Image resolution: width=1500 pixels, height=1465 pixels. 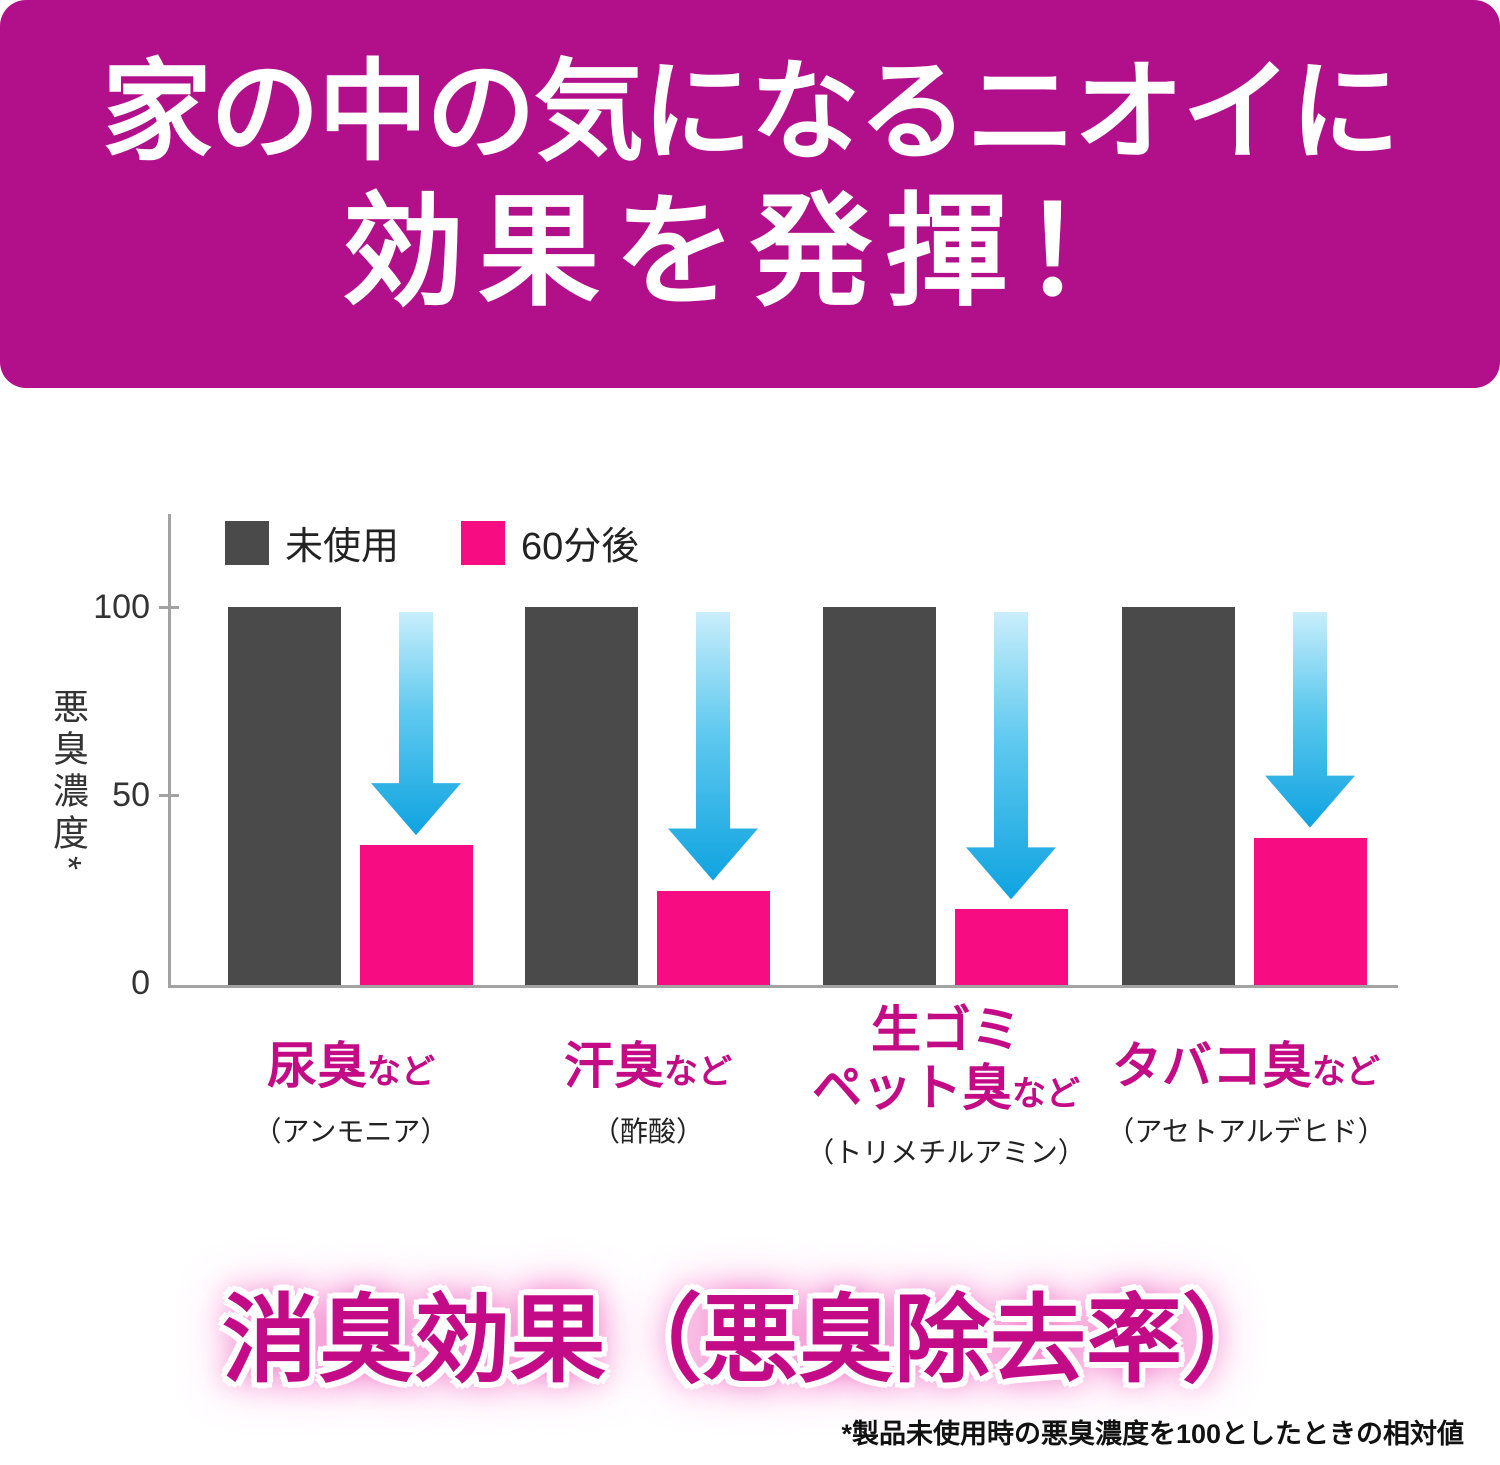 I want to click on category-main-text: ペット臭, so click(x=912, y=1087).